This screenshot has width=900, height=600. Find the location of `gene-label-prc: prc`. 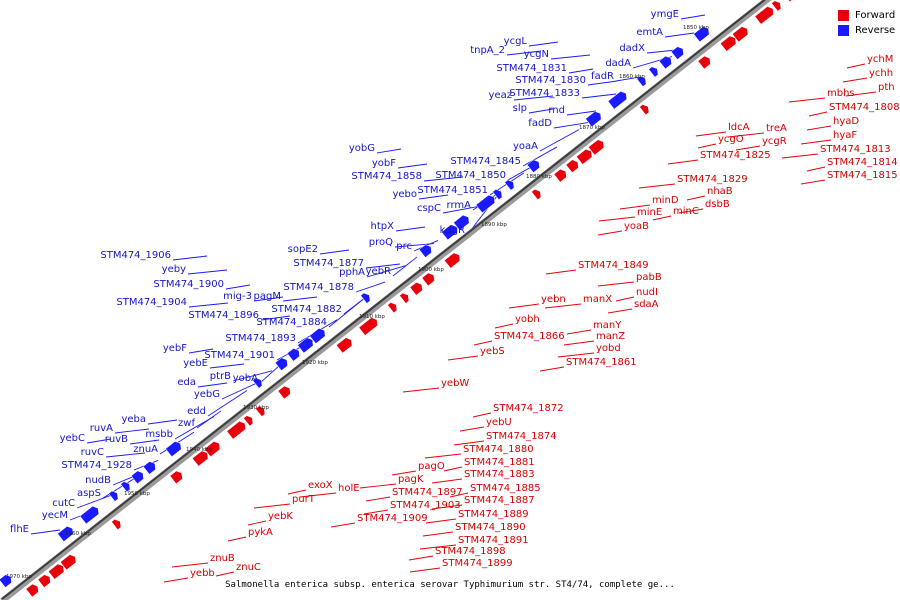

gene-label-prc: prc is located at coordinates (404, 246).